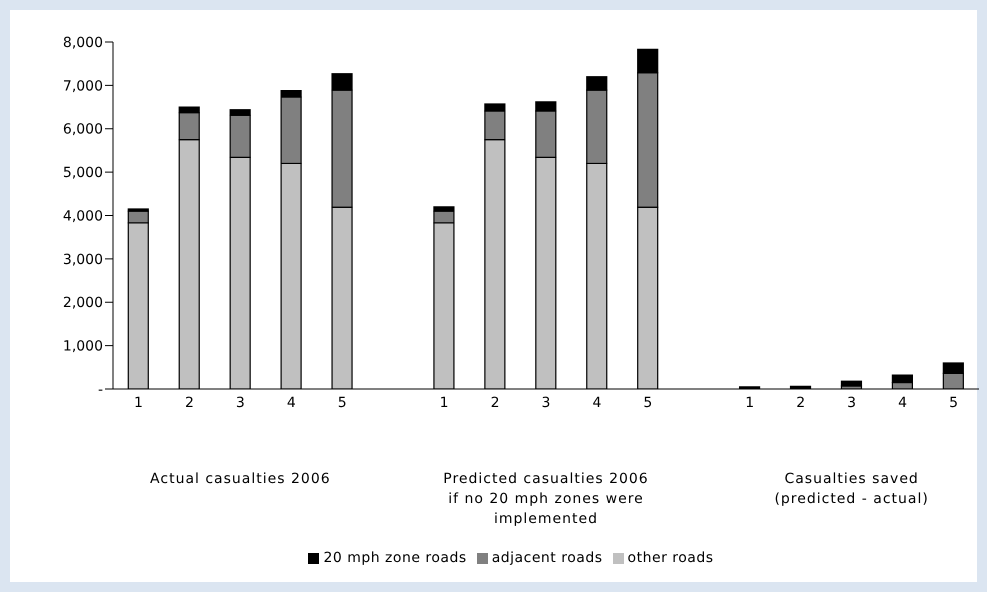  Describe the element at coordinates (82, 260) in the screenshot. I see `y-tick-label: 3,000` at that location.